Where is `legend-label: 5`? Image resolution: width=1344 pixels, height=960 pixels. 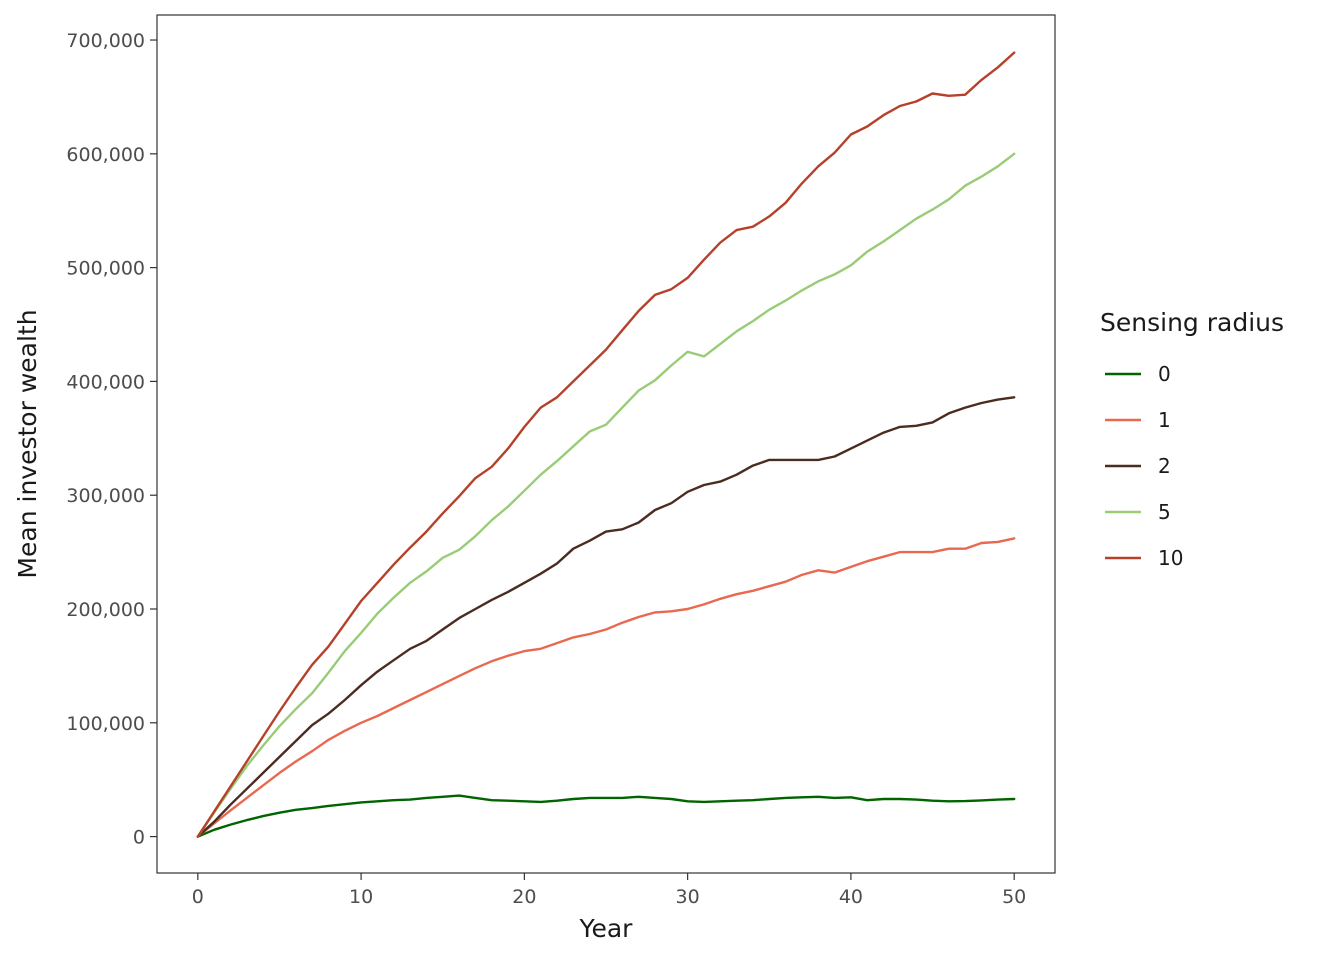 legend-label: 5 is located at coordinates (1164, 512).